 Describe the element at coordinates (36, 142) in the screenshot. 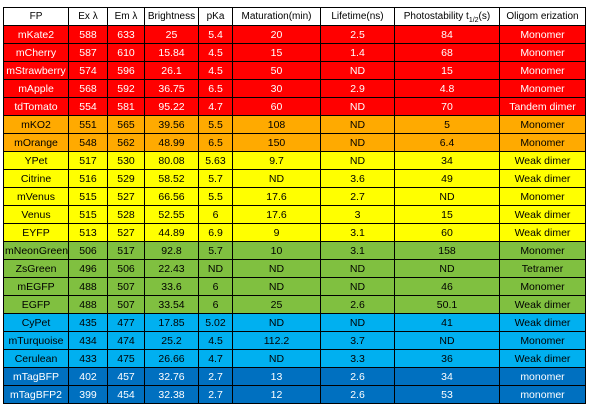

I see `cell-fp-name: mOrange` at that location.